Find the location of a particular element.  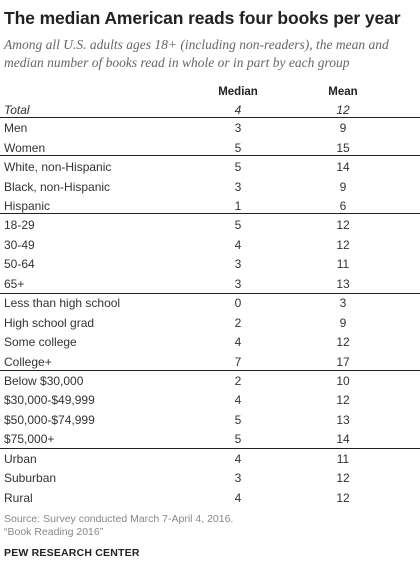

row-label: Total is located at coordinates (17, 110).